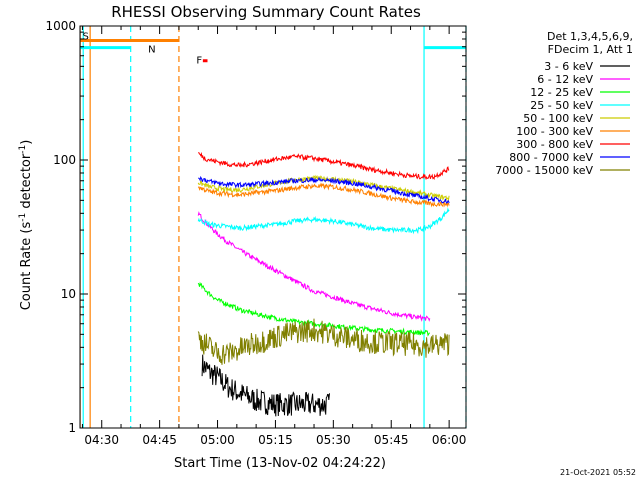 This screenshot has height=480, width=640. What do you see at coordinates (280, 463) in the screenshot?
I see `x-axis-label: Start Time (13-Nov-02 04:24:22)` at bounding box center [280, 463].